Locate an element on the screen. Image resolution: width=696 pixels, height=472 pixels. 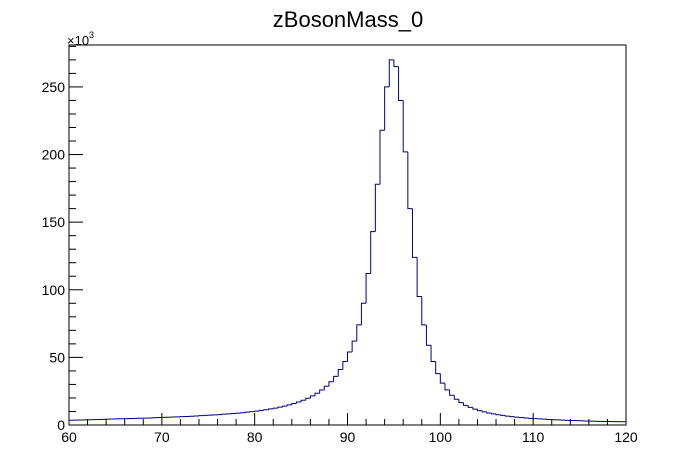
y-tick-label: 250 is located at coordinates (54, 87).